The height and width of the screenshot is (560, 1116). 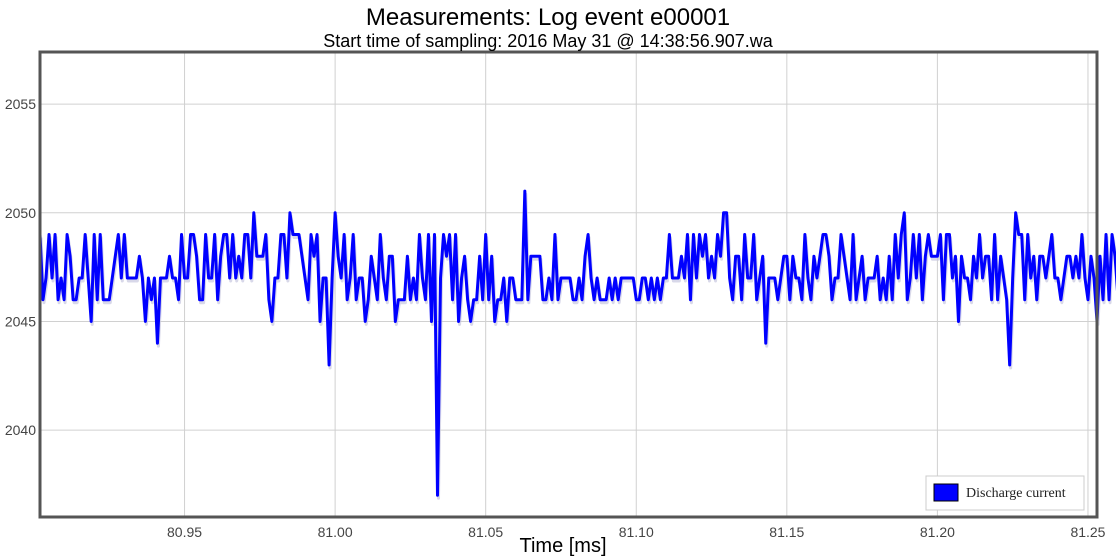 What do you see at coordinates (20, 321) in the screenshot?
I see `y-tick-label: 2045` at bounding box center [20, 321].